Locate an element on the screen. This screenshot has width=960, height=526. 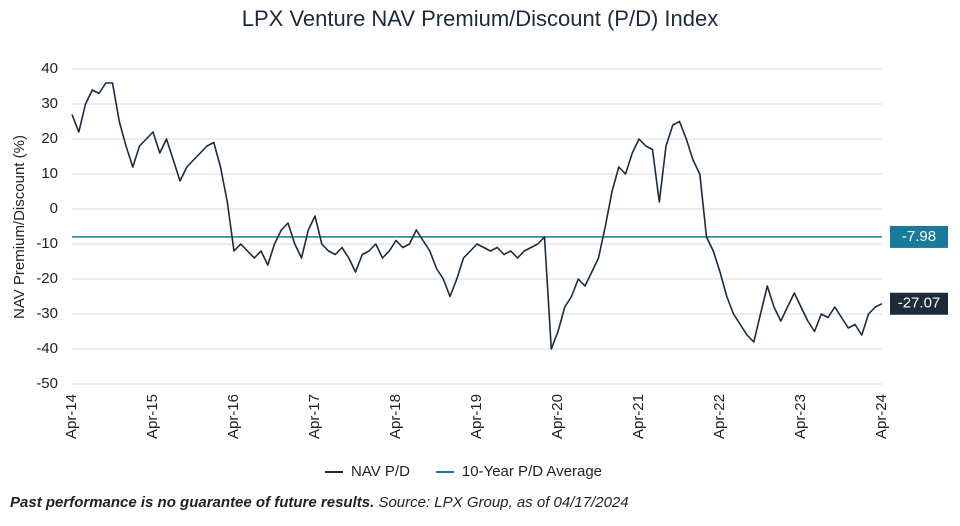
end-label: -27.07 is located at coordinates (919, 303).